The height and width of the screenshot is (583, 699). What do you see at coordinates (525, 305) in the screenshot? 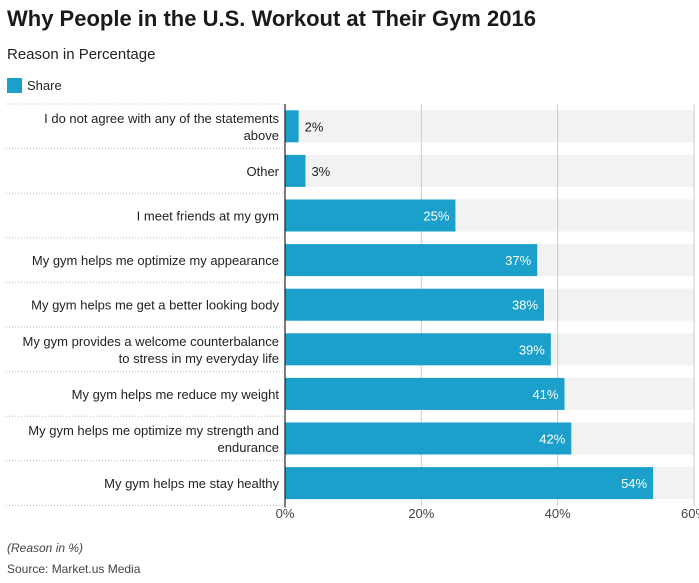
I see `data-label: 38%` at bounding box center [525, 305].